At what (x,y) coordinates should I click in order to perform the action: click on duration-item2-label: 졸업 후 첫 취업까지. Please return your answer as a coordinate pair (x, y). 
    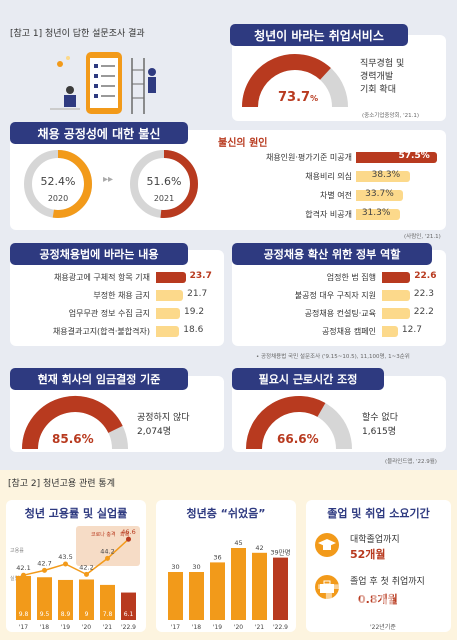
    Looking at the image, I should click on (387, 582).